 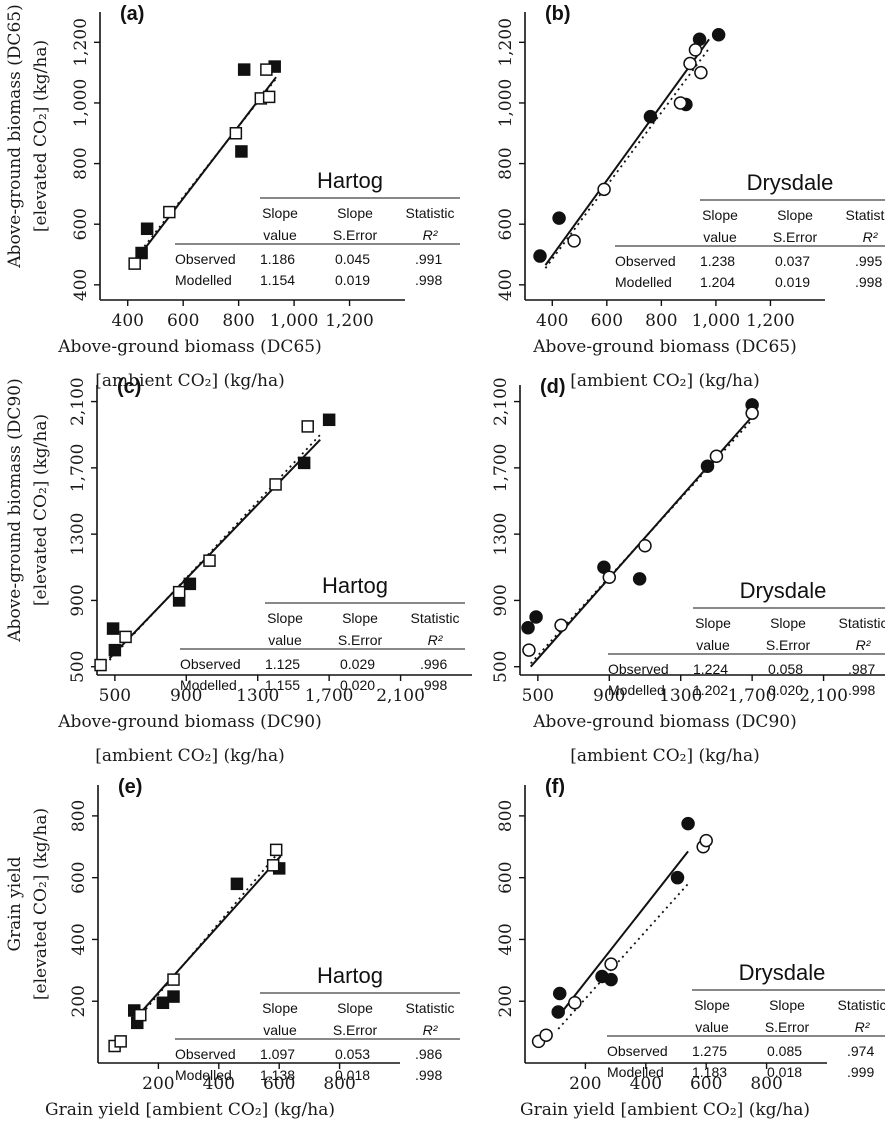 What do you see at coordinates (627, 158) in the screenshot?
I see `fit-line-modelled` at bounding box center [627, 158].